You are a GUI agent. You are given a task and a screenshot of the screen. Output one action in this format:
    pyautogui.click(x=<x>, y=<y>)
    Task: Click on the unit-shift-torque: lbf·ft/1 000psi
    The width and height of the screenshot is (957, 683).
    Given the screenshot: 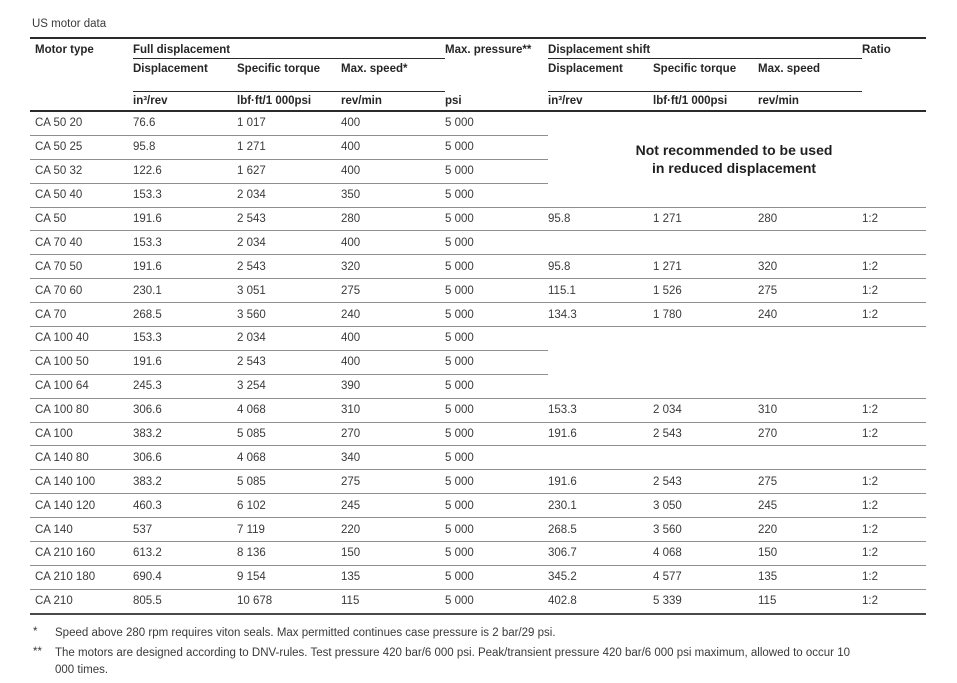 What is the action you would take?
    pyautogui.click(x=706, y=101)
    